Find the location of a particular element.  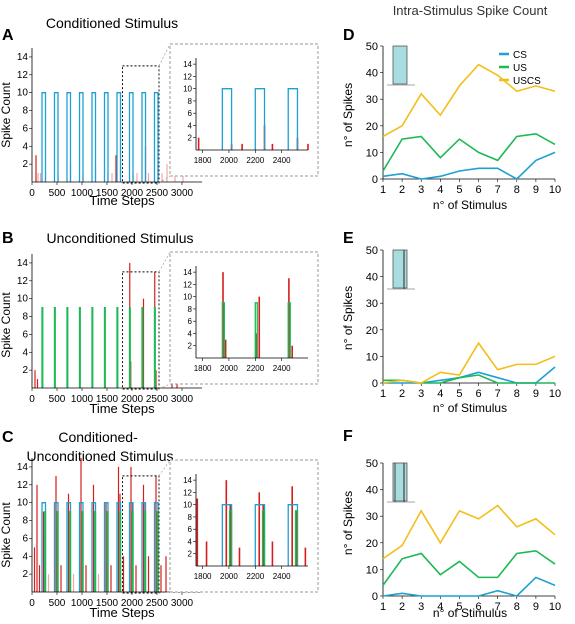

x-tick-label-D-7: 7 is located at coordinates (498, 190).